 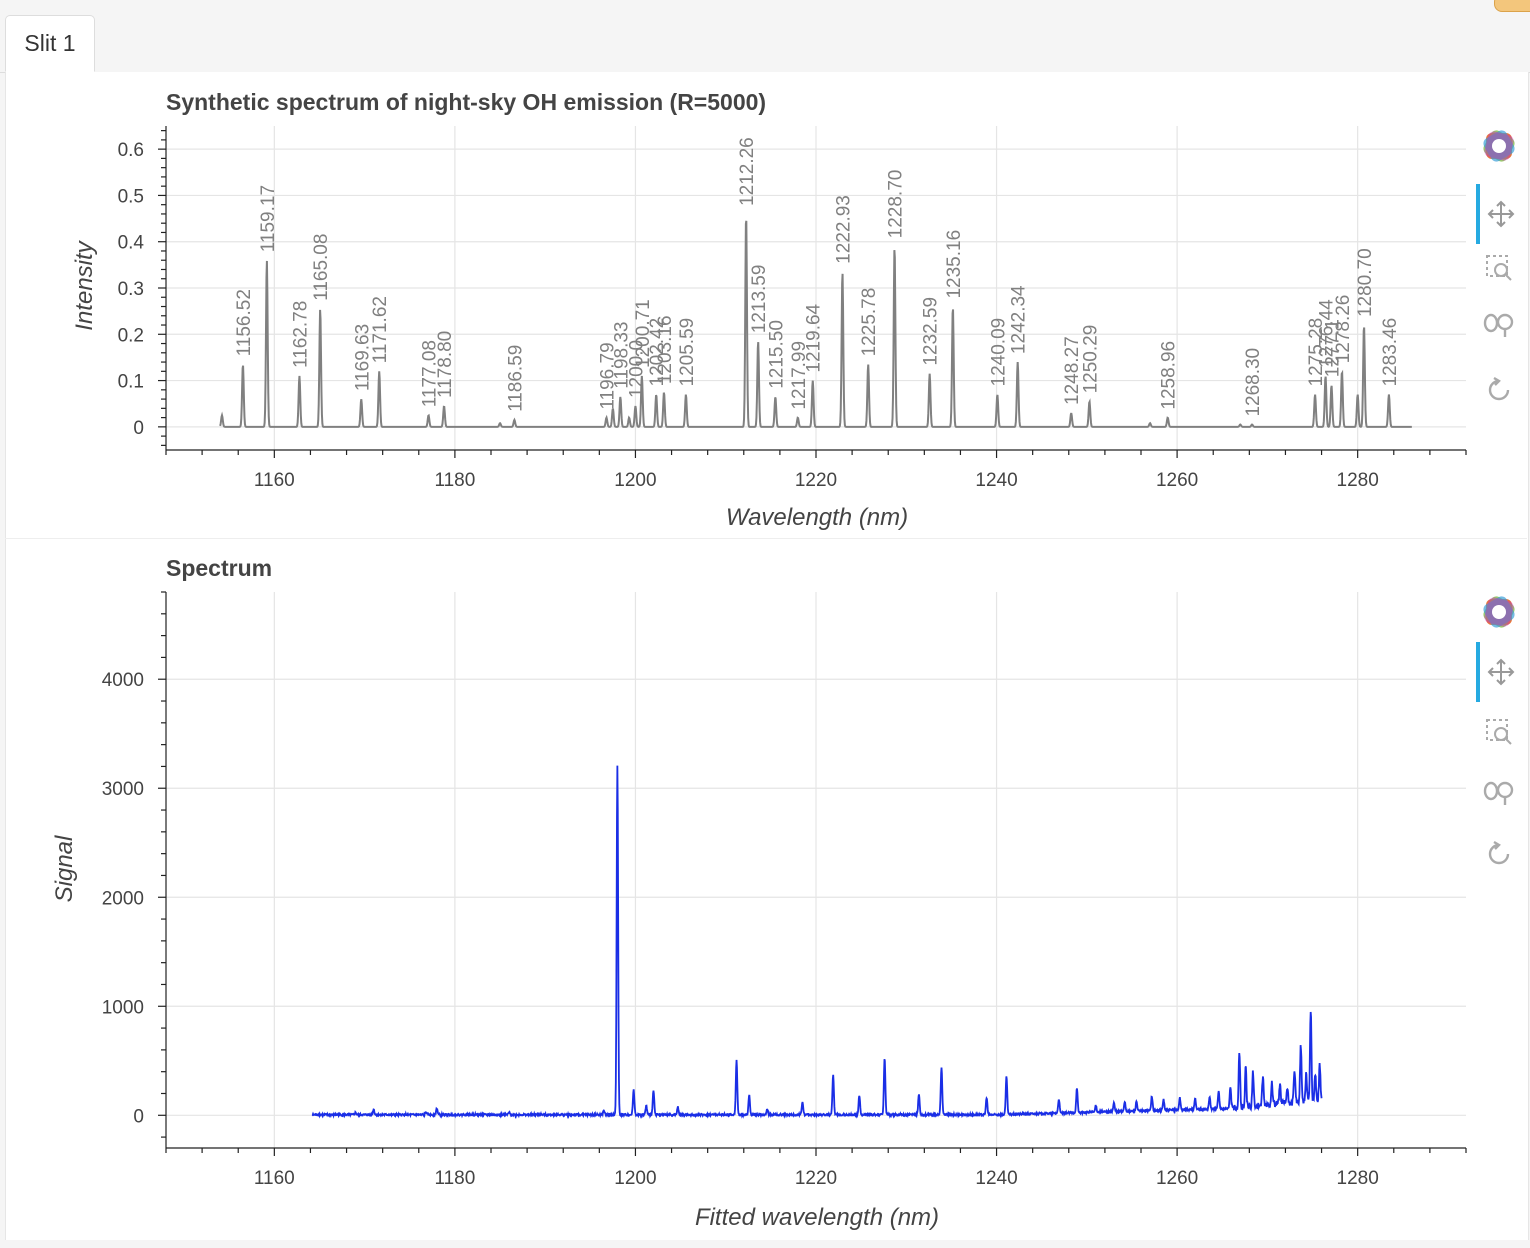 I want to click on peak-label: 1212.26, so click(x=747, y=171).